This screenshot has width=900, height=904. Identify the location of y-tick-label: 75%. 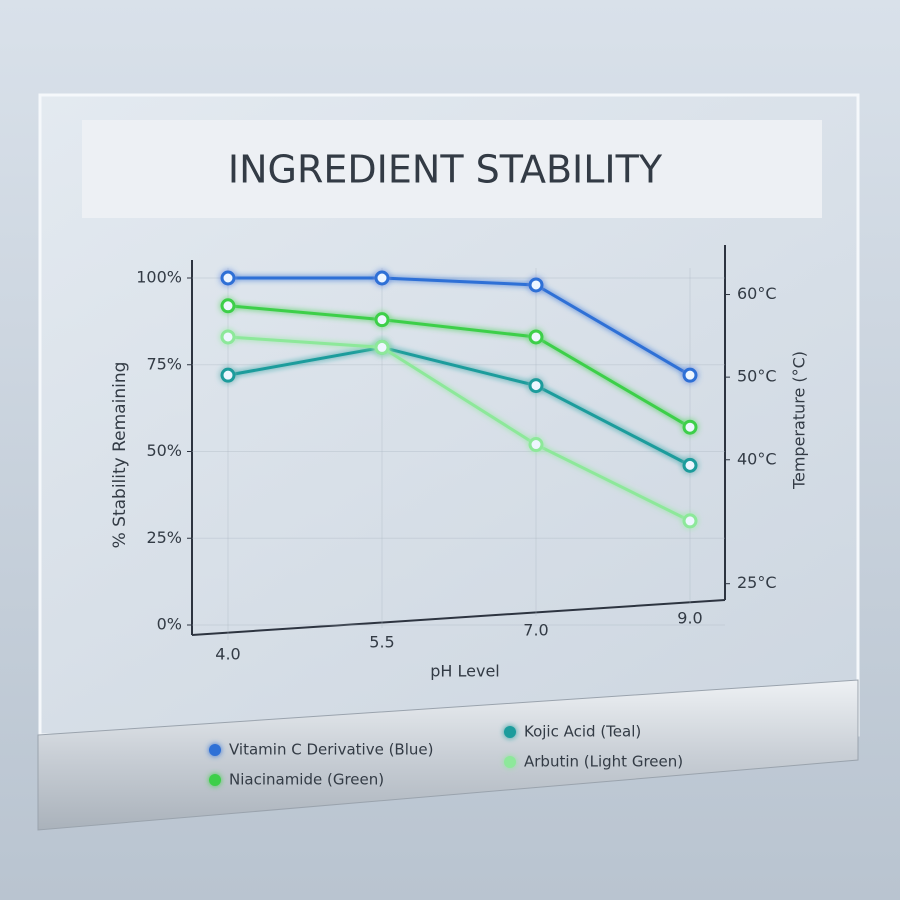
(164, 363).